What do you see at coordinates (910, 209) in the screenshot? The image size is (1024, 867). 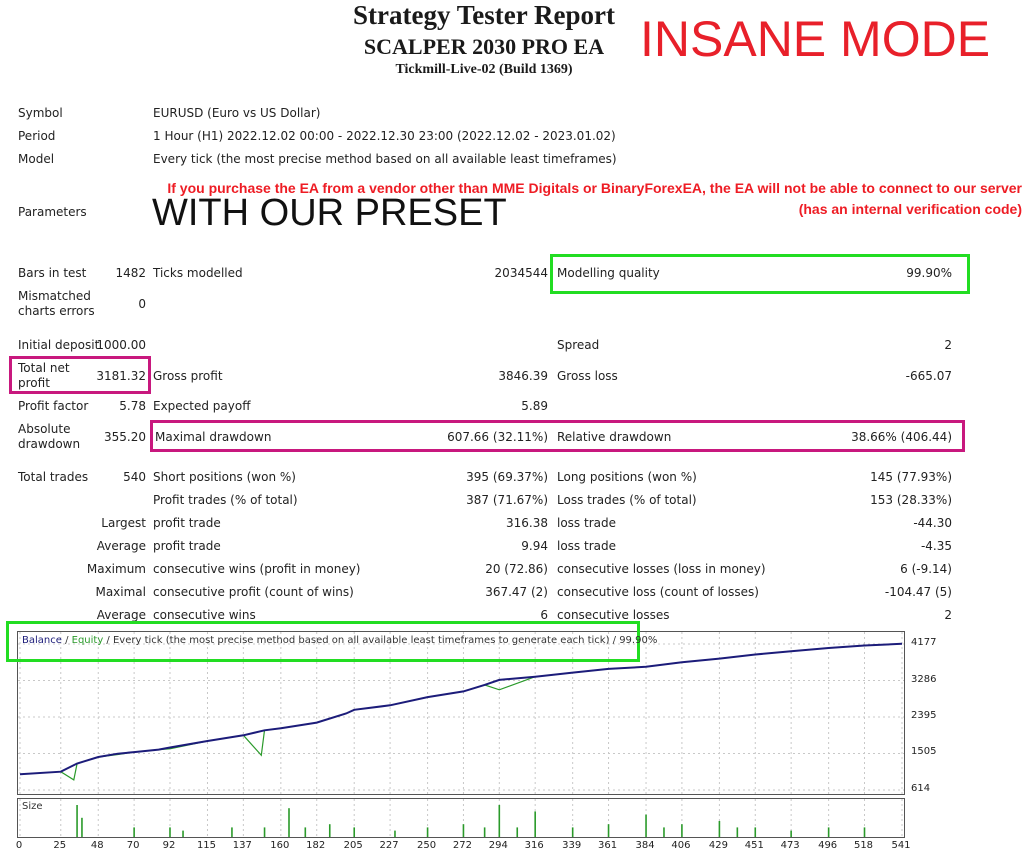 I see `vendor-warning-line2: (has an internal verification code)` at bounding box center [910, 209].